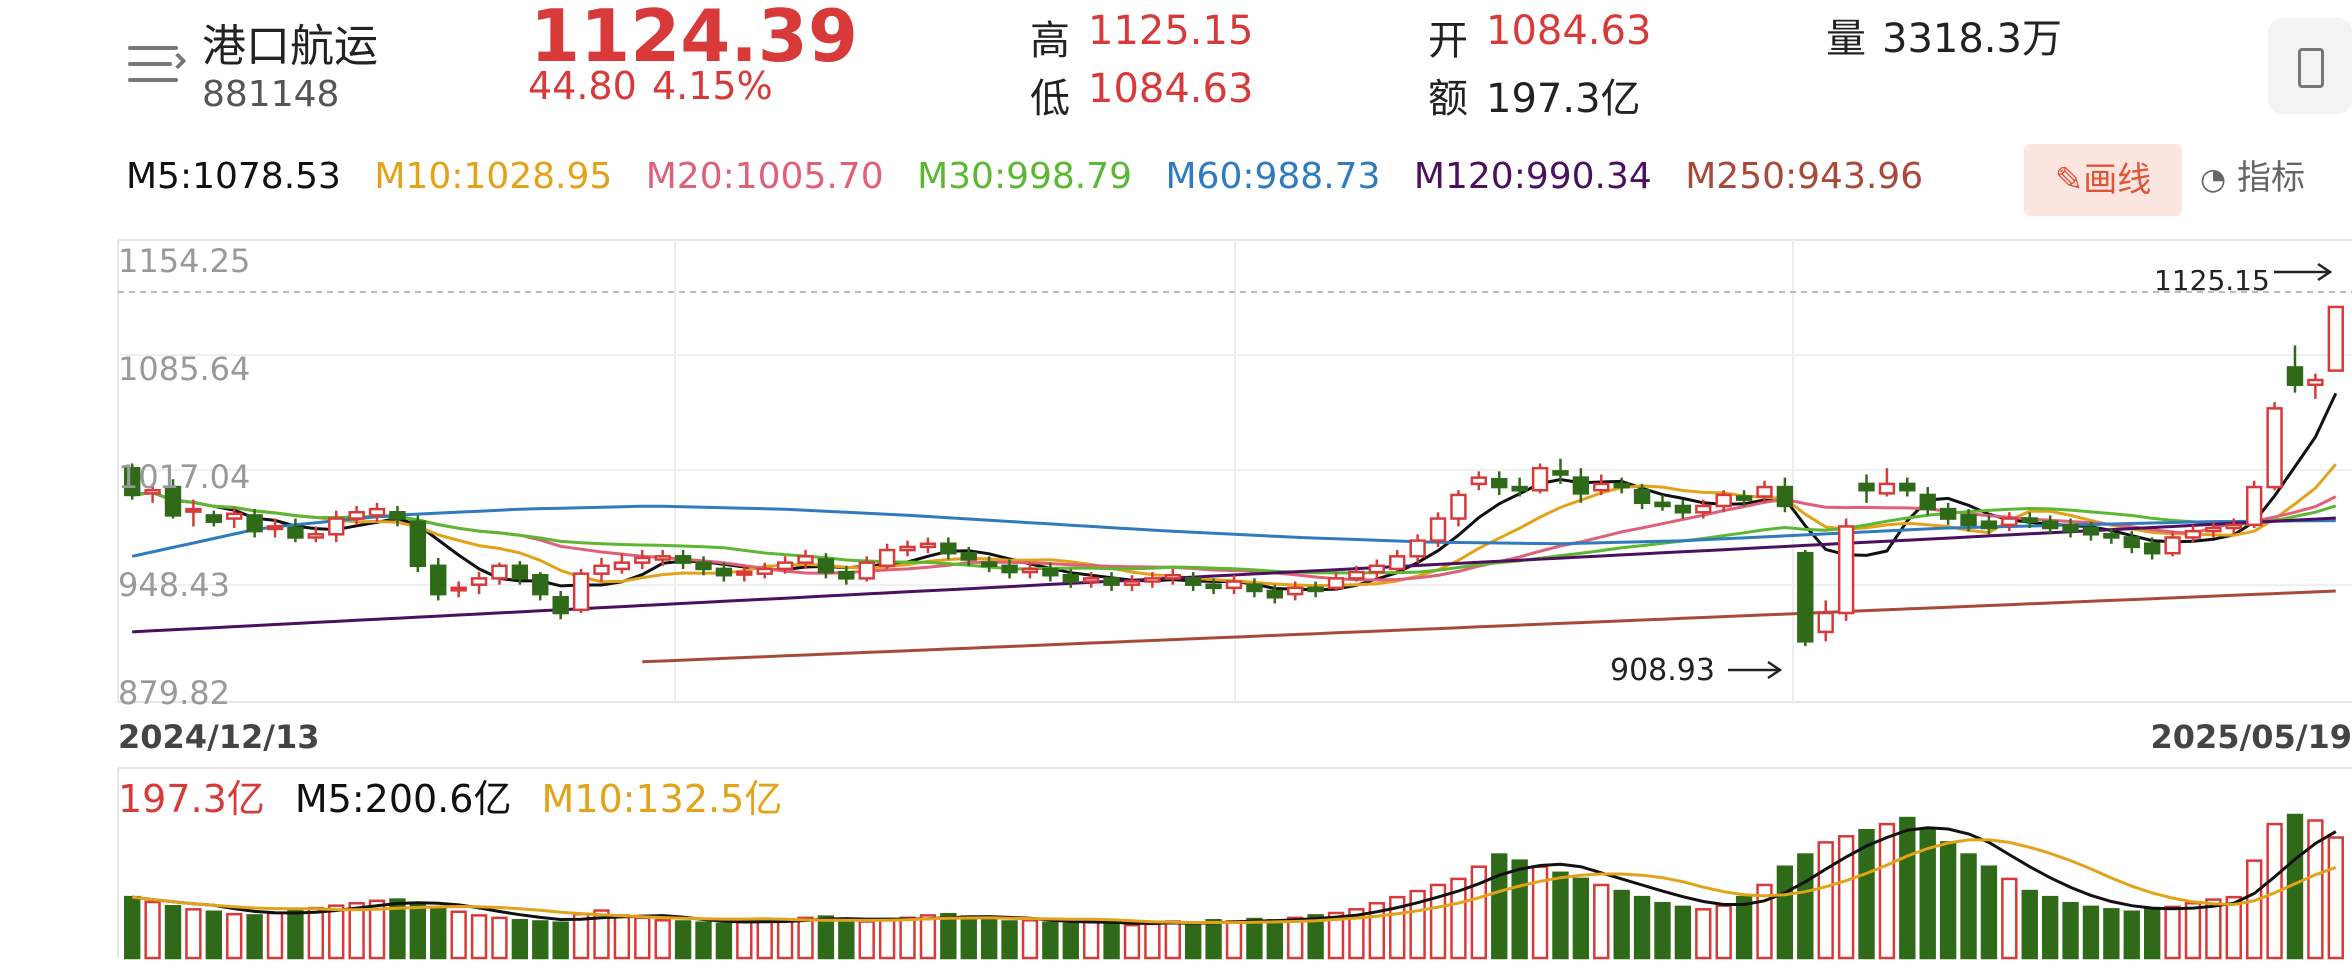 This screenshot has width=2352, height=972. What do you see at coordinates (1804, 176) in the screenshot?
I see `ma250-legend: M250:943.96` at bounding box center [1804, 176].